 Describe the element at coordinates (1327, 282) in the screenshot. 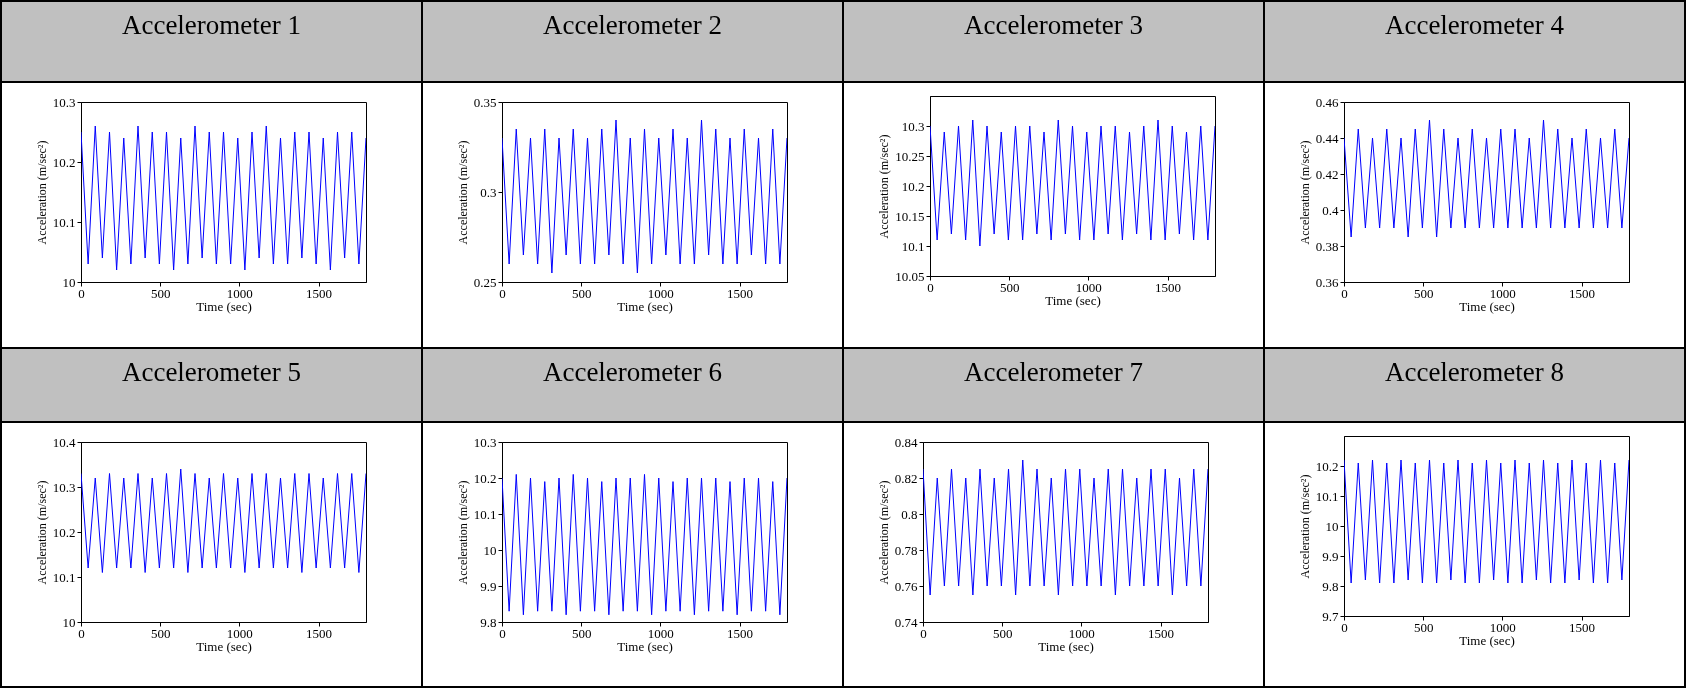

I see `y-tick-label: 0.36` at that location.